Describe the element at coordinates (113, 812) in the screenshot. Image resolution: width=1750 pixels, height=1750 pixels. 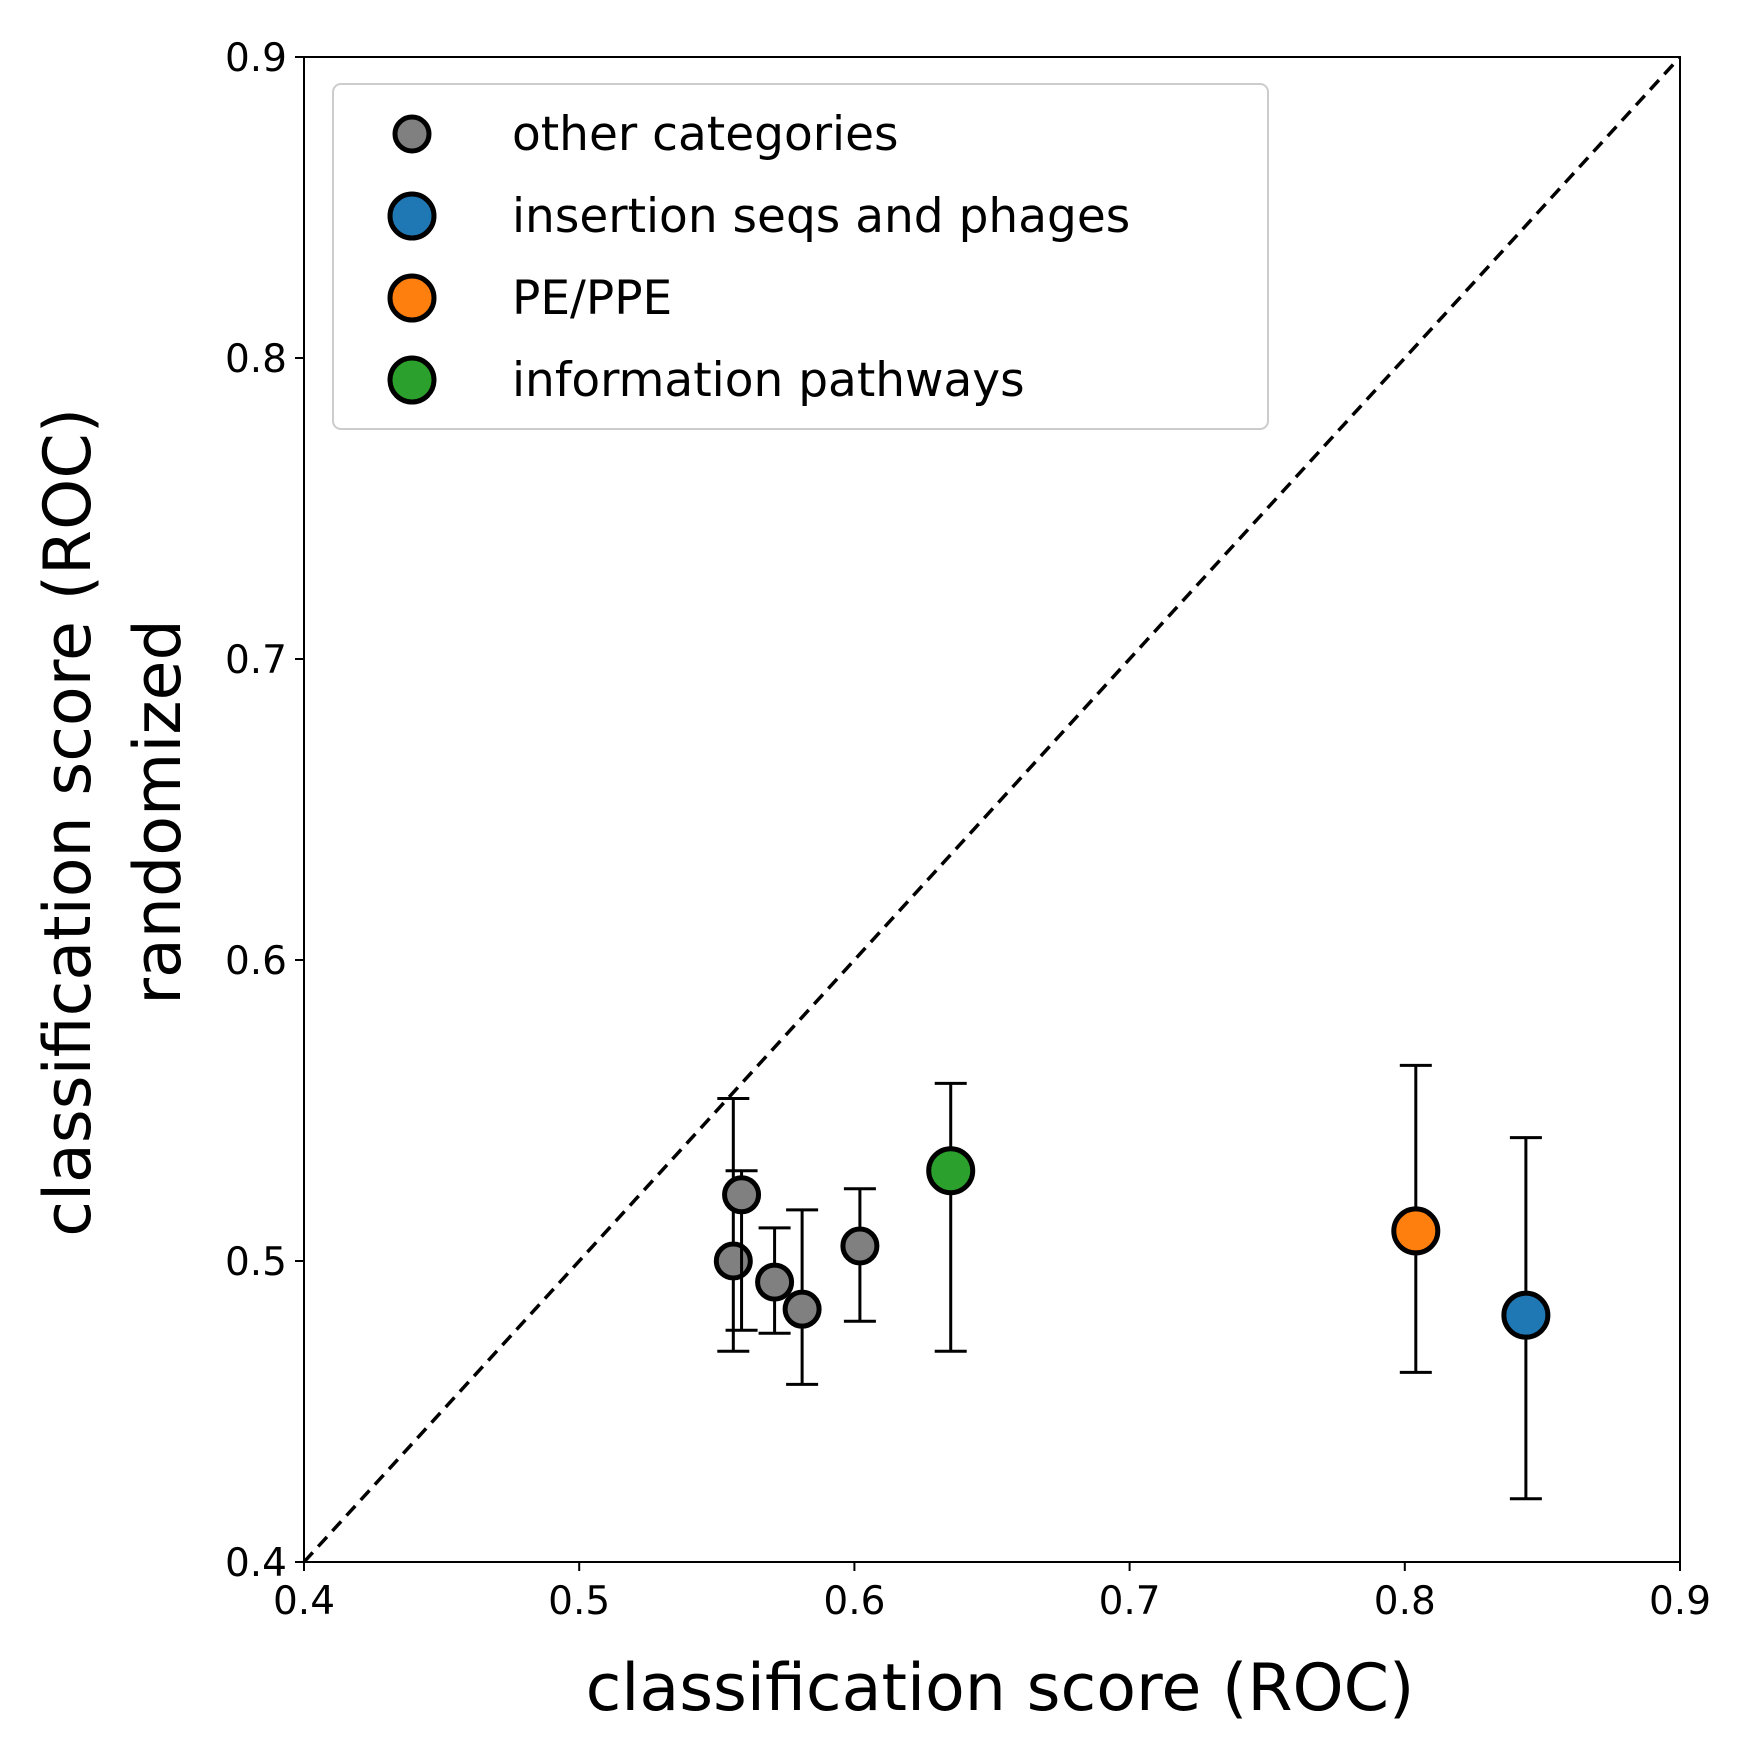
I see `y-axis-label: classification score (ROC) randomized` at that location.